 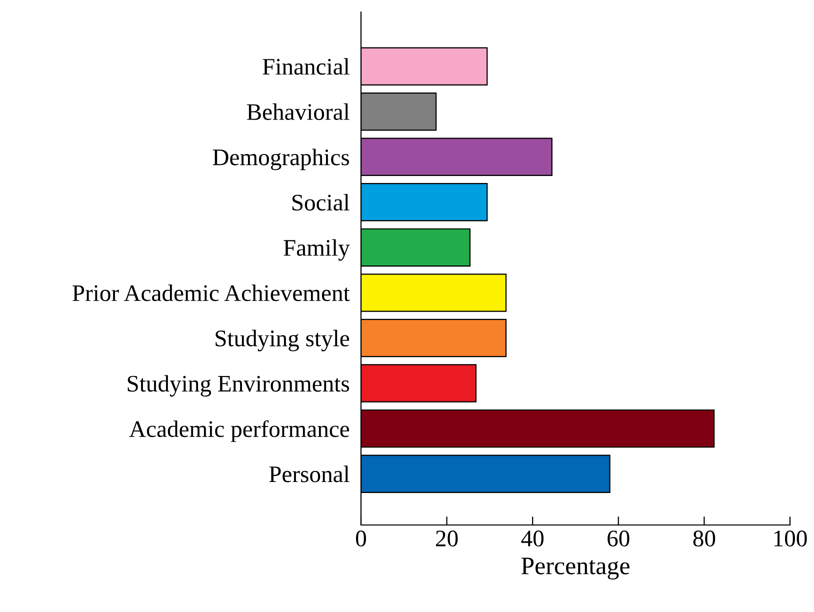 What do you see at coordinates (239, 386) in the screenshot?
I see `y-tick-label: Studying Environments` at bounding box center [239, 386].